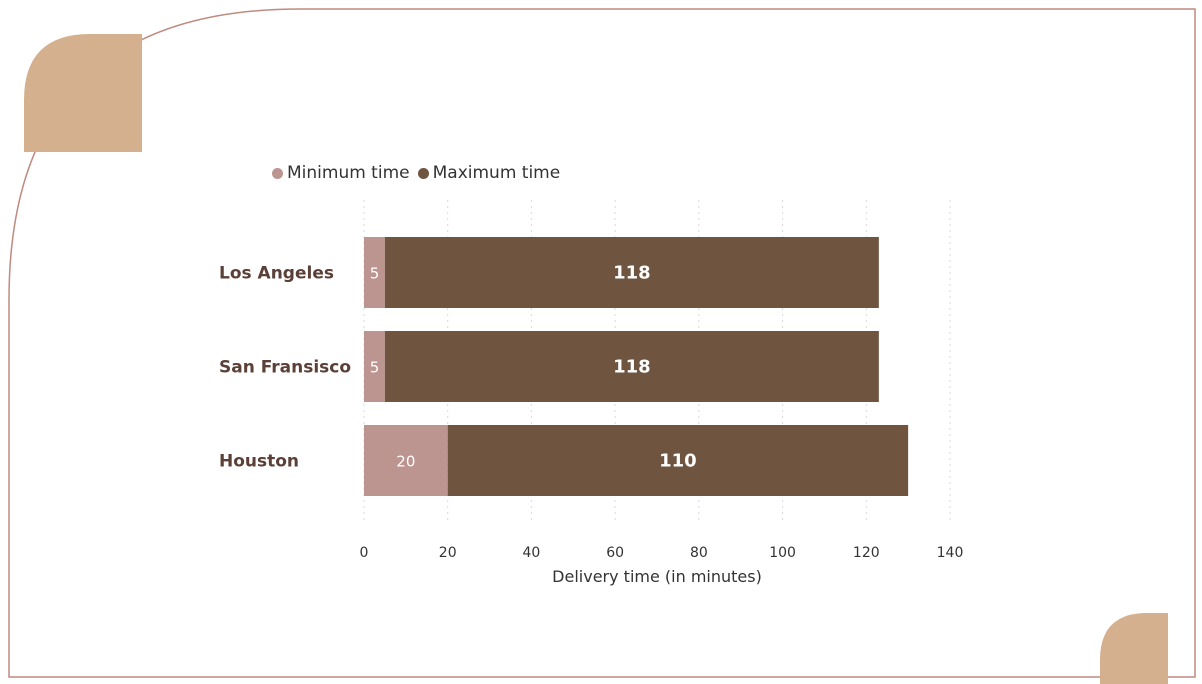 The image size is (1202, 684). Describe the element at coordinates (657, 576) in the screenshot. I see `x-axis-title: Delivery time (in minutes)` at that location.